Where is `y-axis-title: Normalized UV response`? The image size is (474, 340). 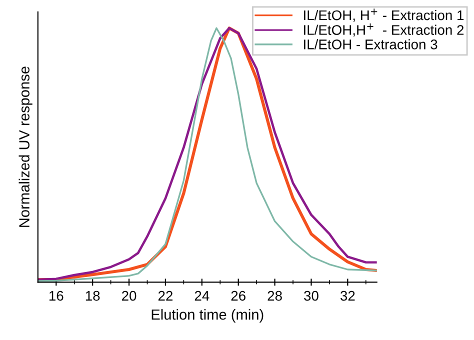 y-axis-title: Normalized UV response is located at coordinates (25, 146).